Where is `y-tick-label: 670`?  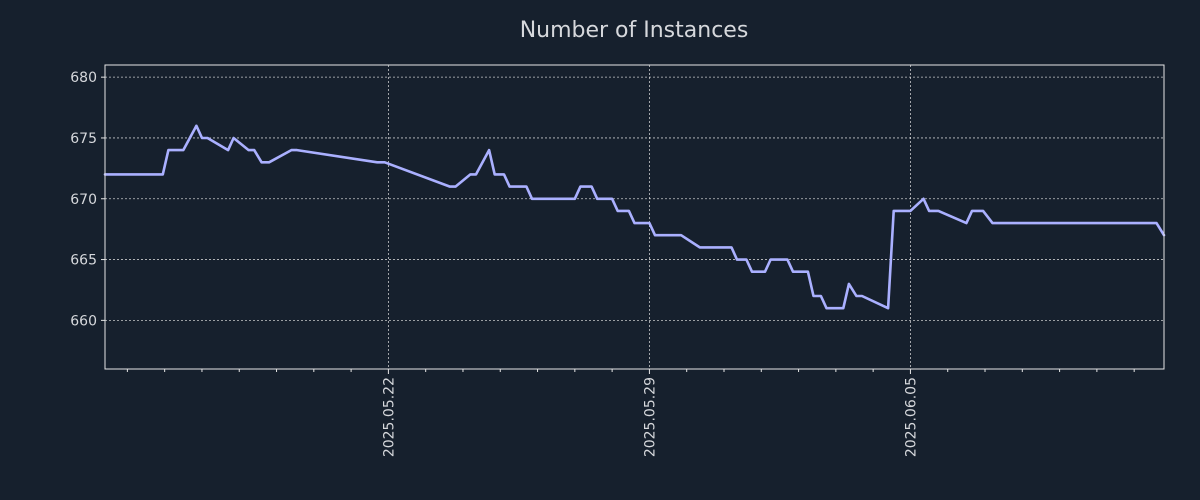 y-tick-label: 670 is located at coordinates (83, 200).